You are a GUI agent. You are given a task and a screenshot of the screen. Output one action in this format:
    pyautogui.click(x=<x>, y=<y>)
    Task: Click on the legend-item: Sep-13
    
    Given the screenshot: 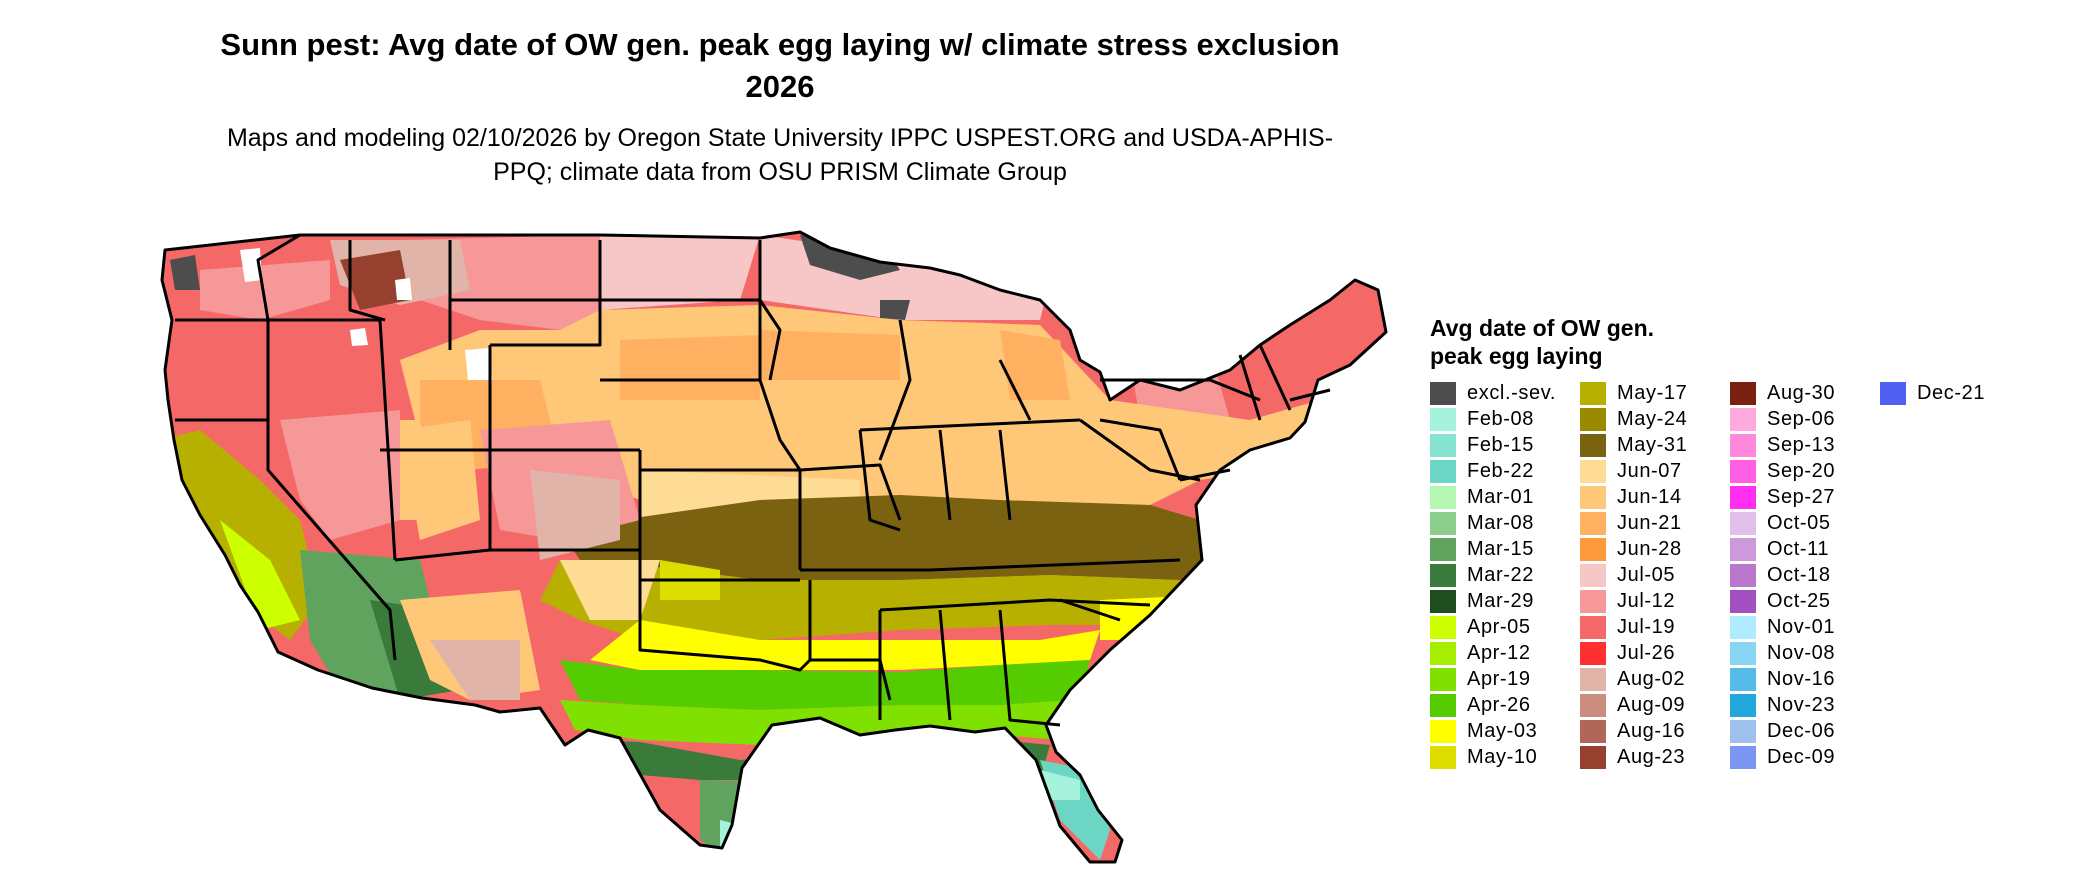 What is the action you would take?
    pyautogui.click(x=1782, y=445)
    